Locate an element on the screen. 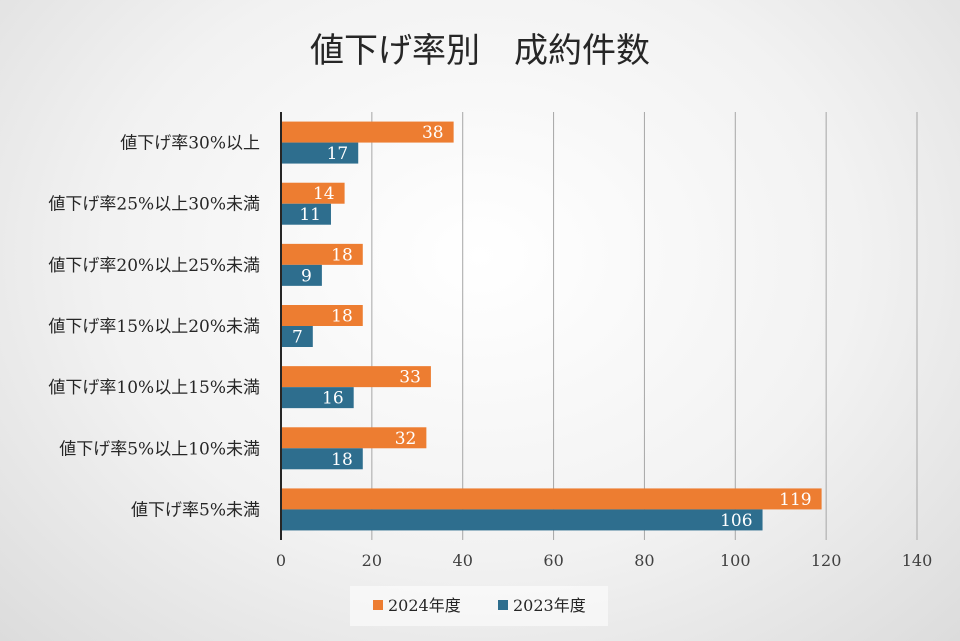  legend-box is located at coordinates (479, 606).